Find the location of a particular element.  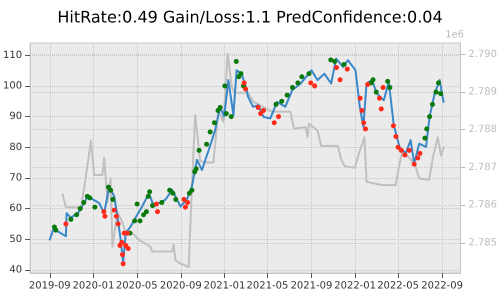

x-tick-label: 2019-09 is located at coordinates (49, 286).